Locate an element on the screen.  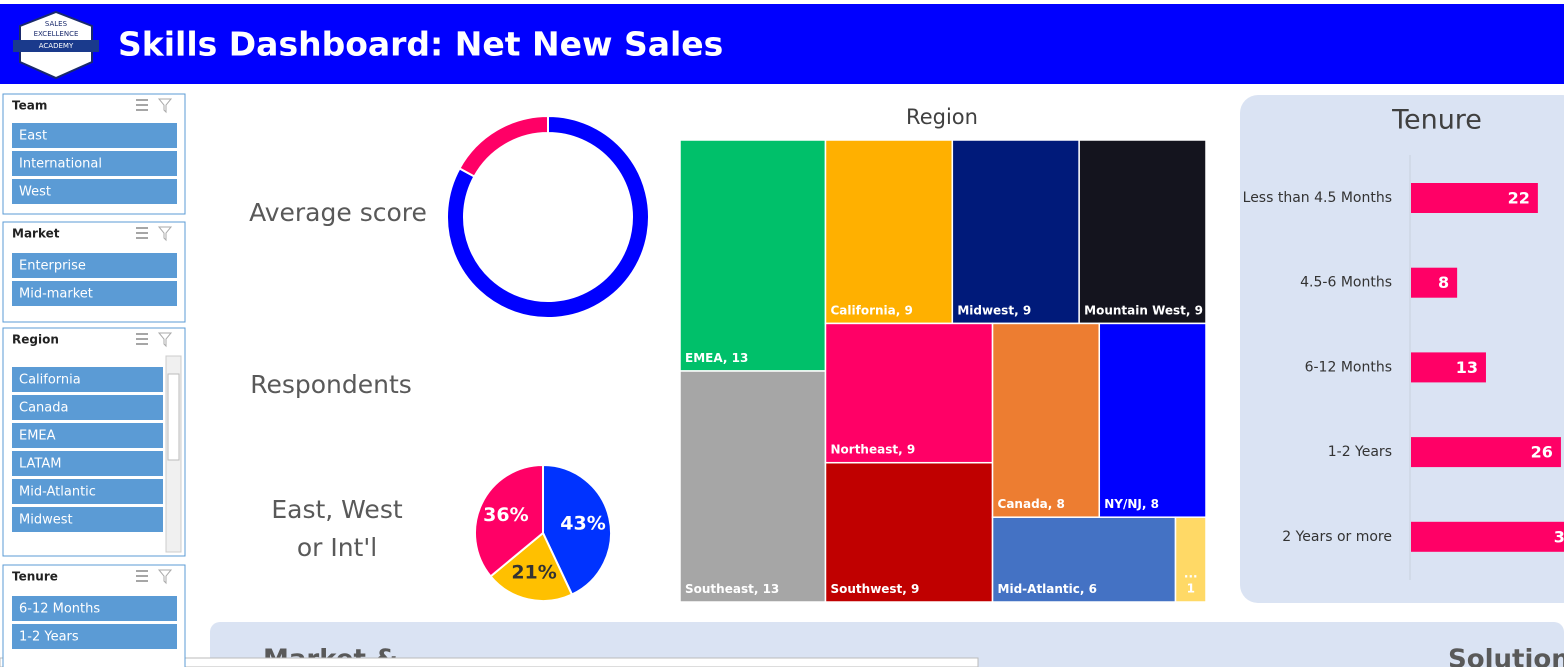
treemap-category: NY/NJ is located at coordinates (1123, 504).